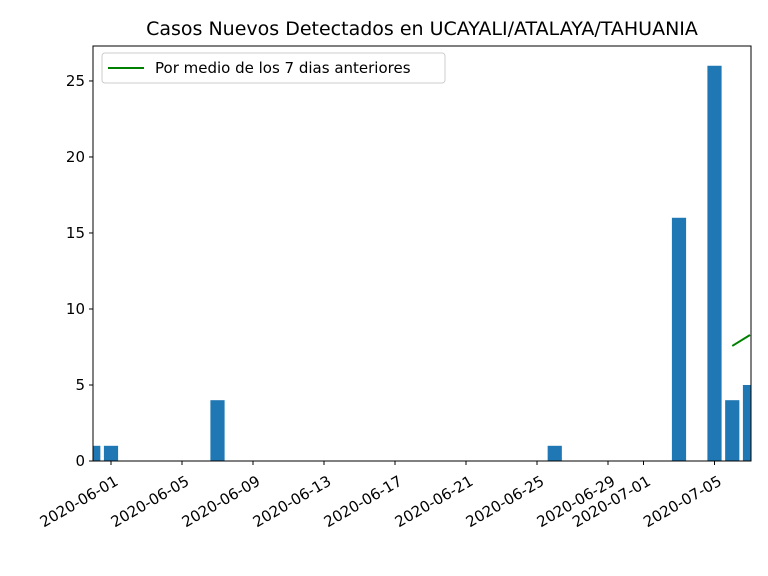  Describe the element at coordinates (79, 271) in the screenshot. I see `y-axis: 0 5 10 15 20 25` at that location.